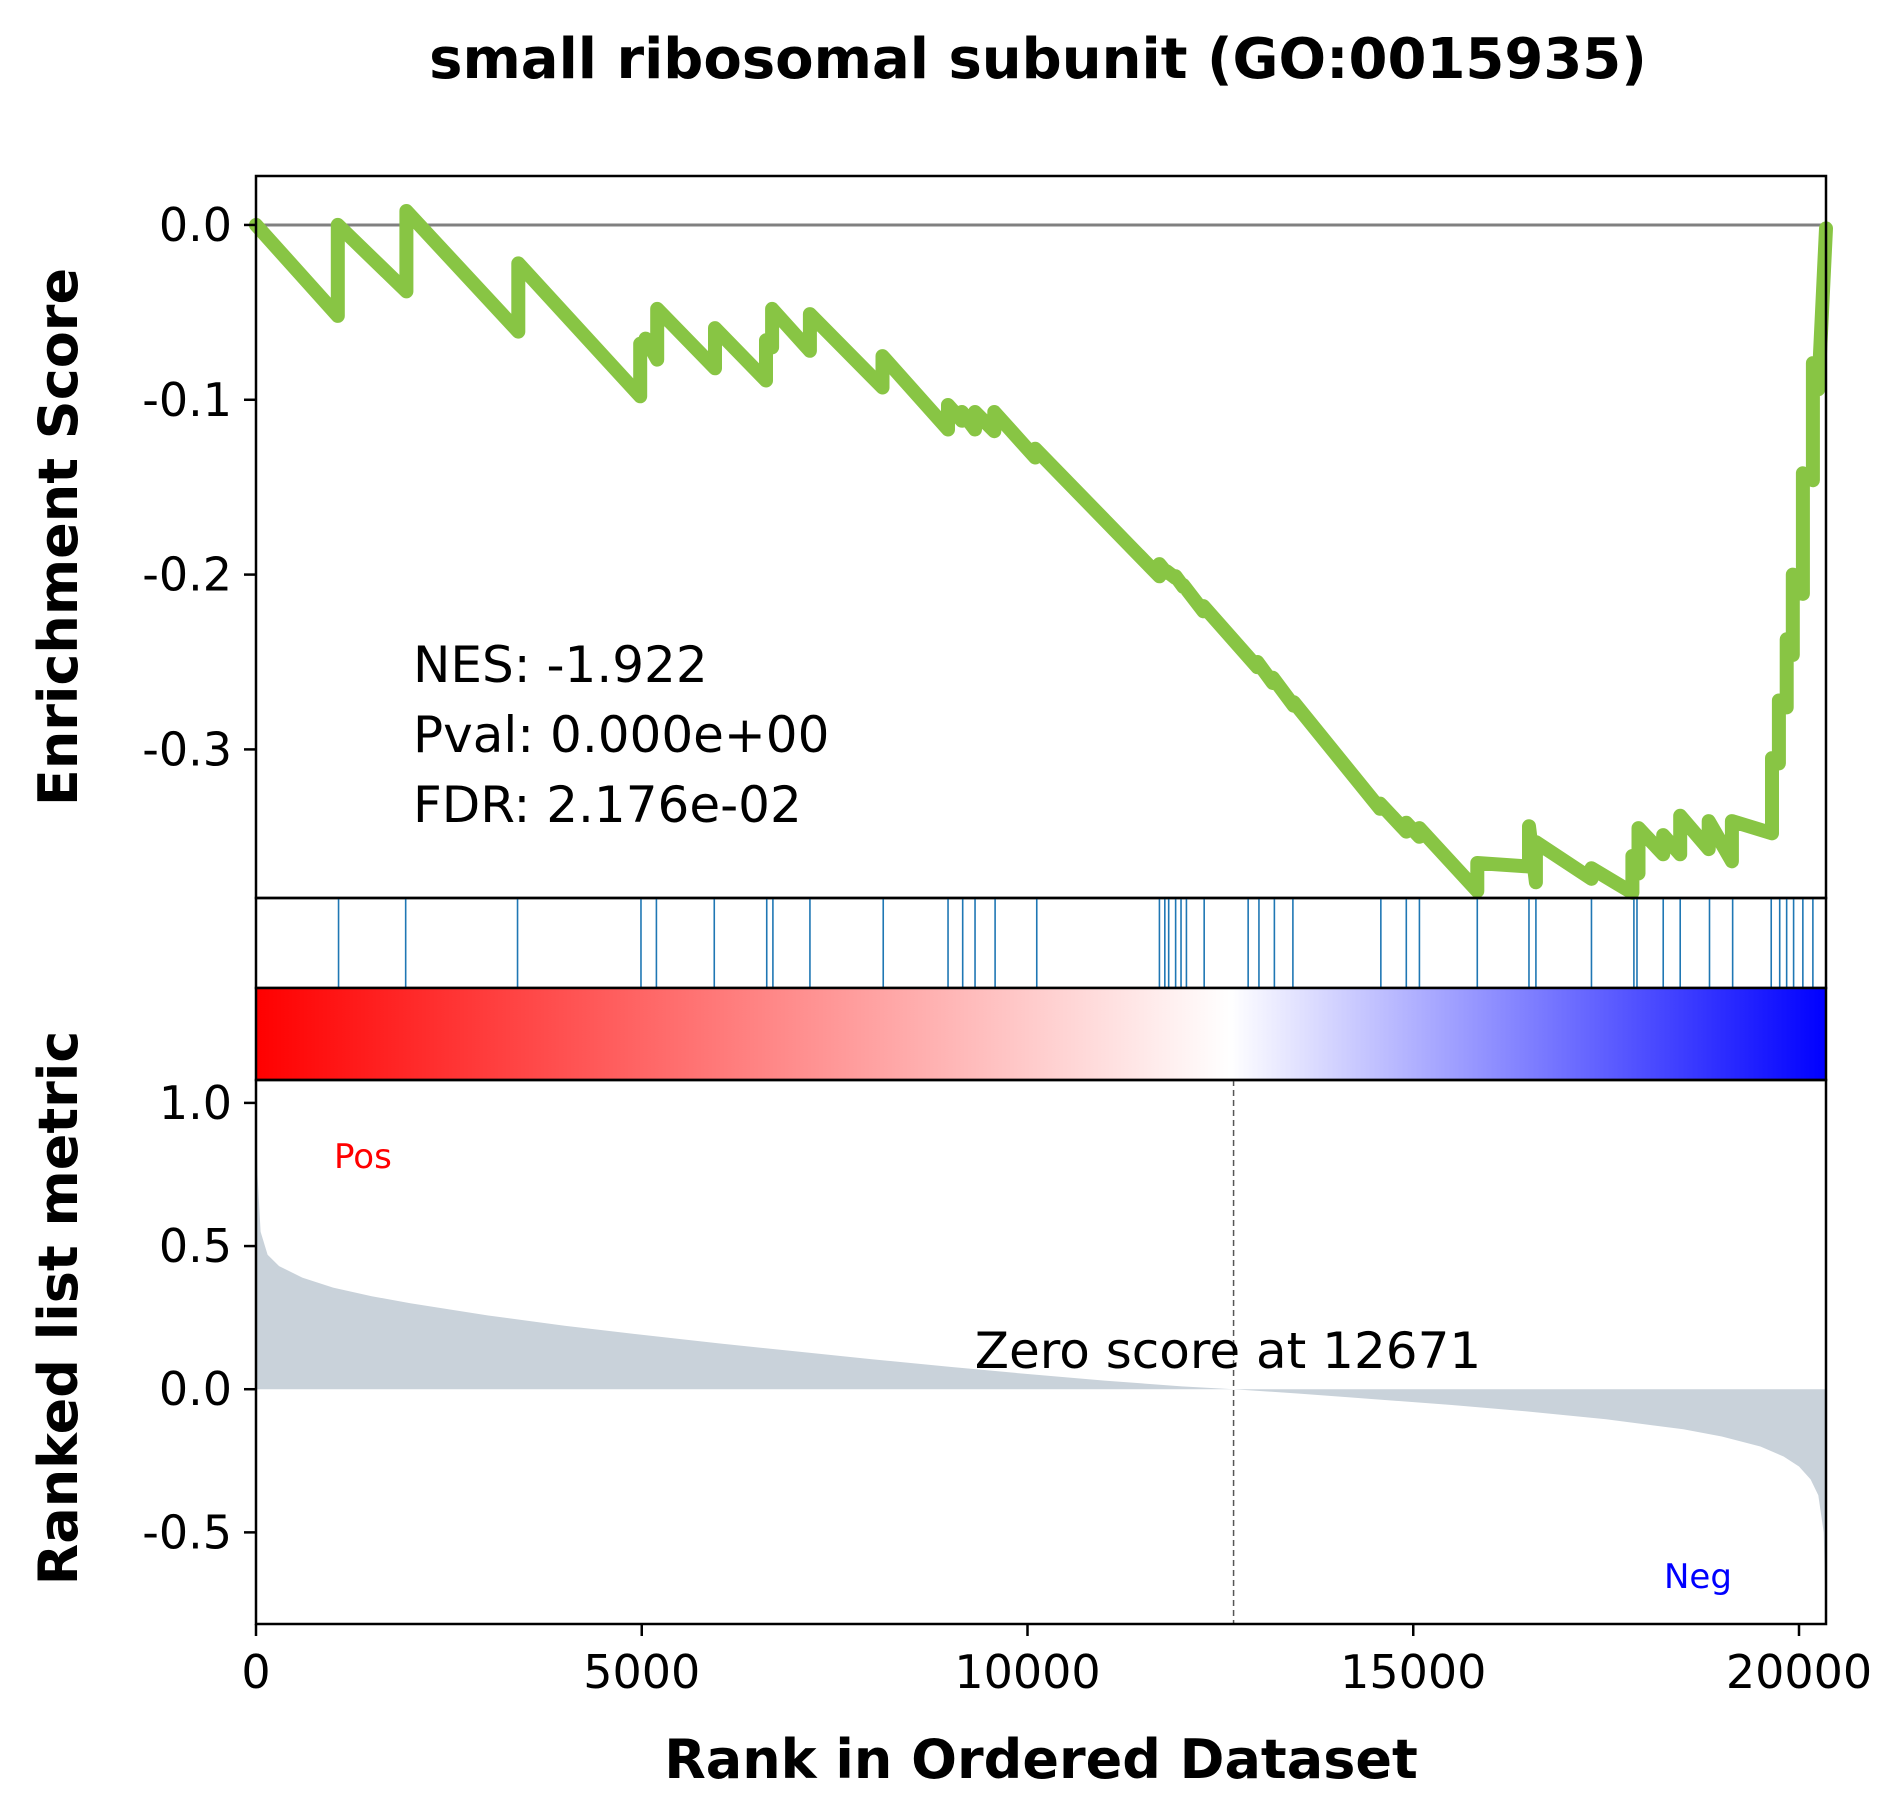 The width and height of the screenshot is (1904, 1810). What do you see at coordinates (1075, 943) in the screenshot?
I see `hit-lines` at bounding box center [1075, 943].